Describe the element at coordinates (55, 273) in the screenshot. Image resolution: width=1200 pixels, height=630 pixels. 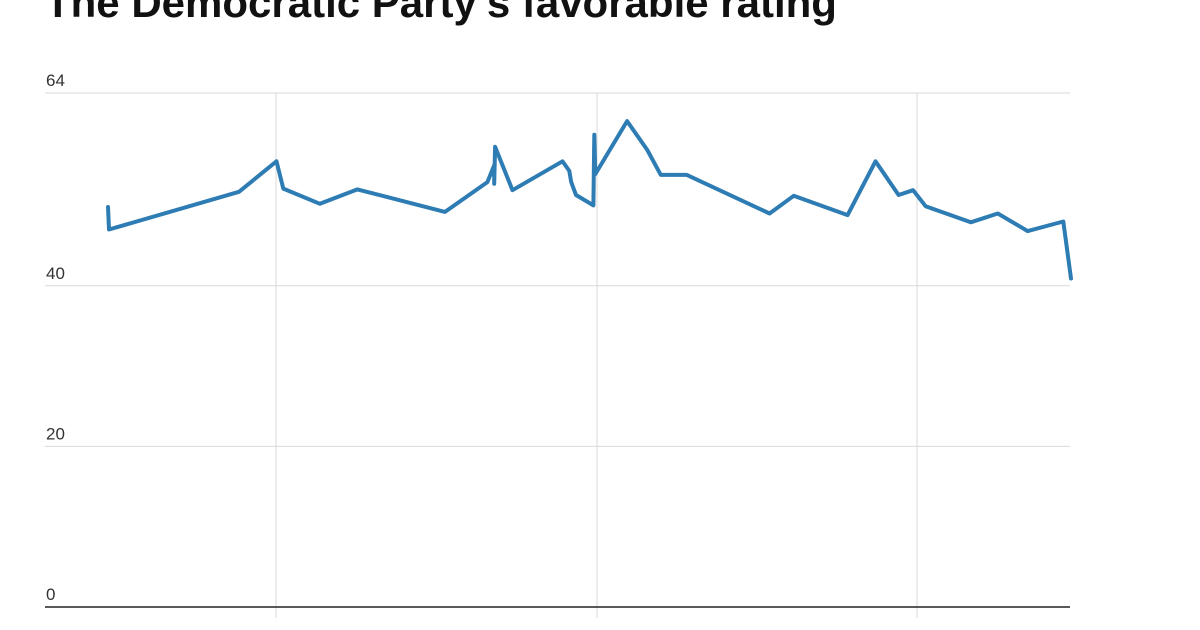
I see `y-tick-label: 40` at that location.